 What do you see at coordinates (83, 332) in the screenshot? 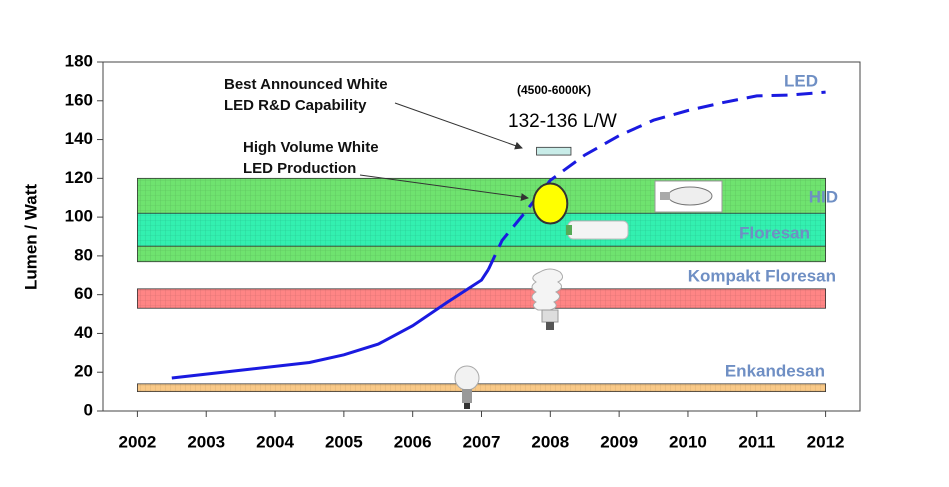
I see `y-tick-label: 40` at bounding box center [83, 332].